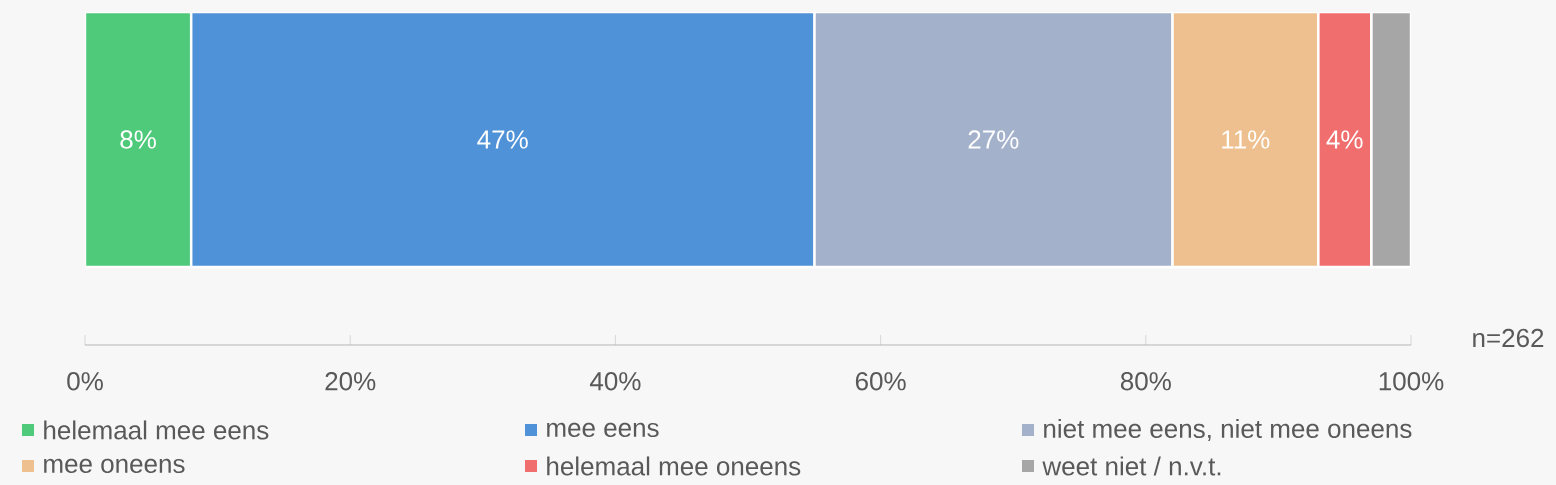 The image size is (1556, 485). I want to click on legend-label: weet niet / n.v.t., so click(1131, 466).